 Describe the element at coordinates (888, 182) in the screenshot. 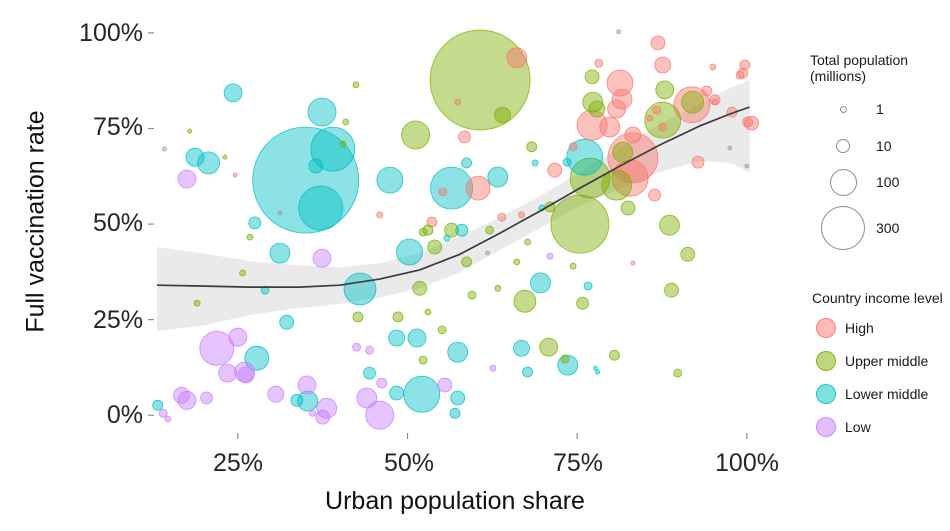

I see `size-legend-label-100: 100` at that location.